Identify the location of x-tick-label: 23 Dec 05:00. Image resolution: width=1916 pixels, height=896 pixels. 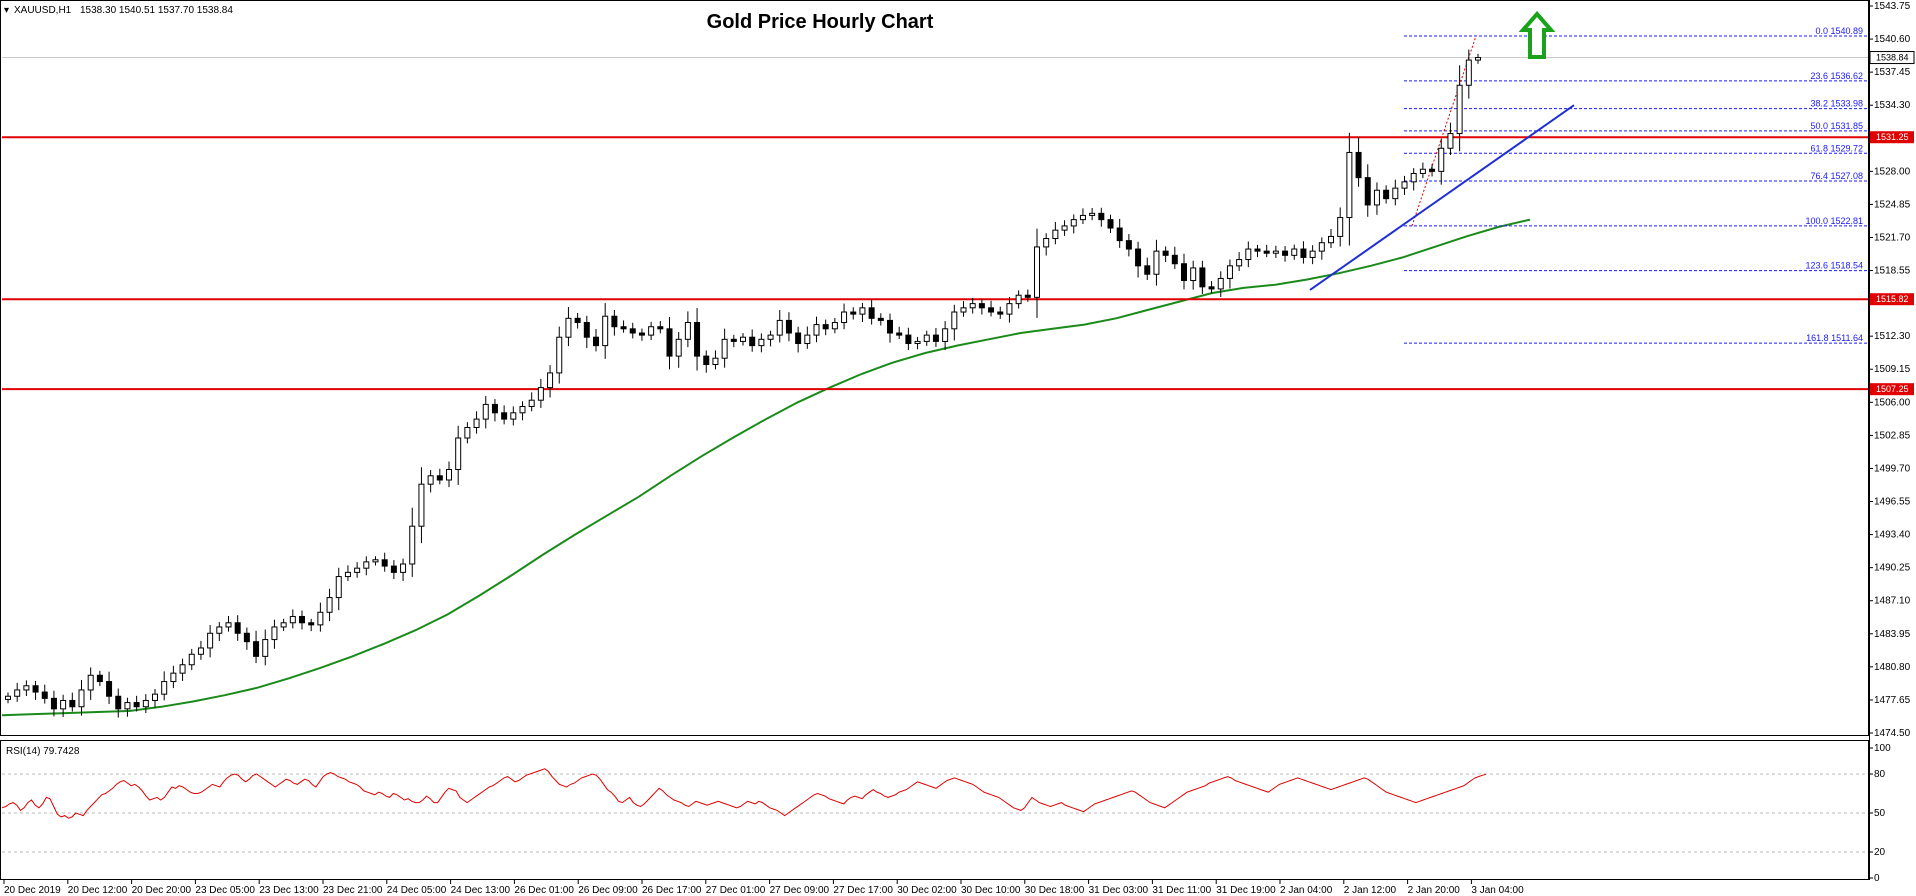
(225, 890).